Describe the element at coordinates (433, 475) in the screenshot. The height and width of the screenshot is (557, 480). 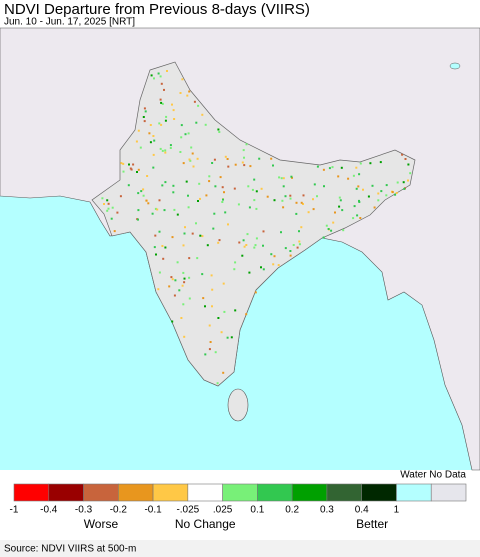
I see `legend-special-label: Water No Data` at that location.